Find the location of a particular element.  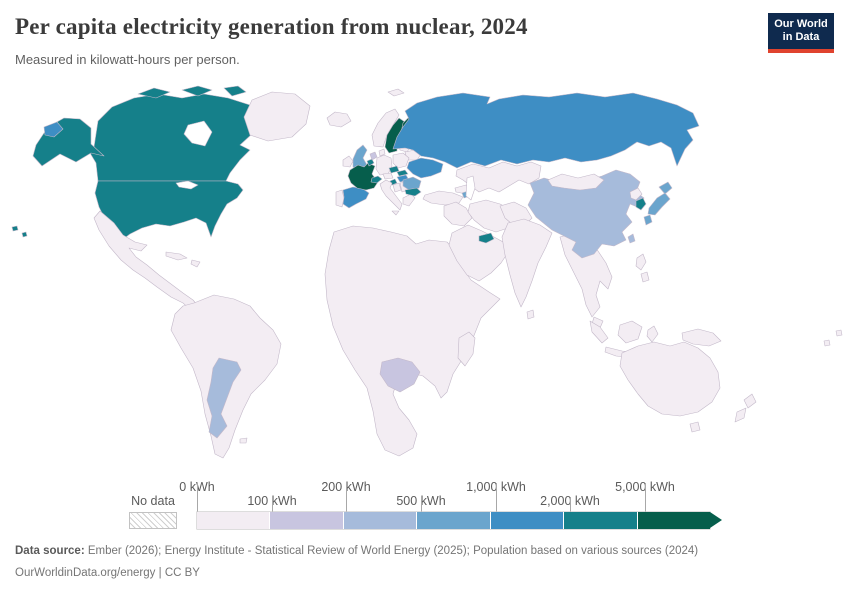

region-levant-iraq is located at coordinates (458, 214).